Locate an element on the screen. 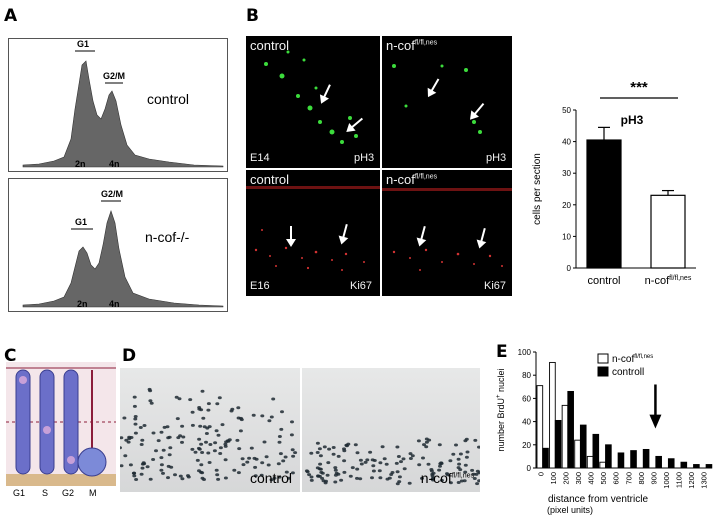 This screenshot has width=720, height=519. stage-label: E14 is located at coordinates (260, 158).